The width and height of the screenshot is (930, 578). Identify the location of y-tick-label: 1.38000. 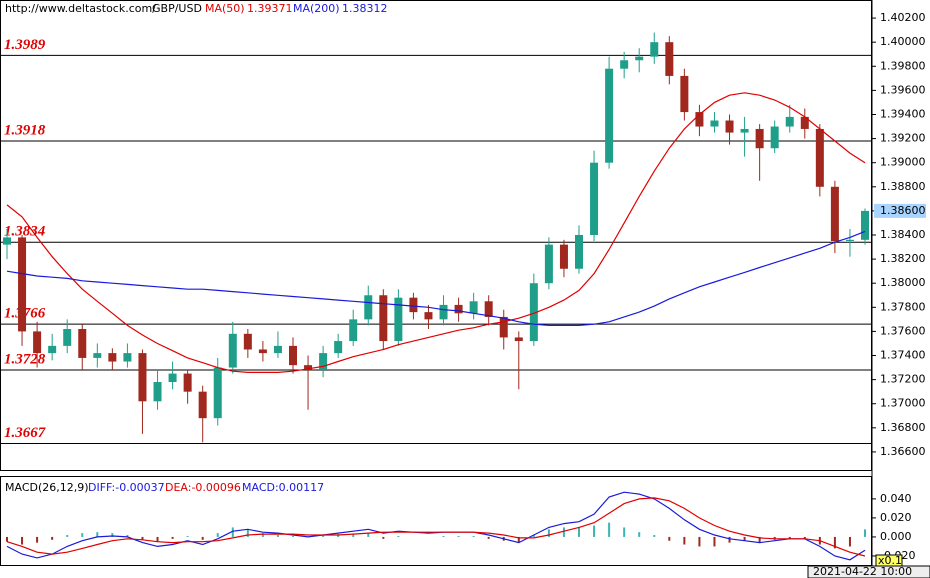
(903, 282).